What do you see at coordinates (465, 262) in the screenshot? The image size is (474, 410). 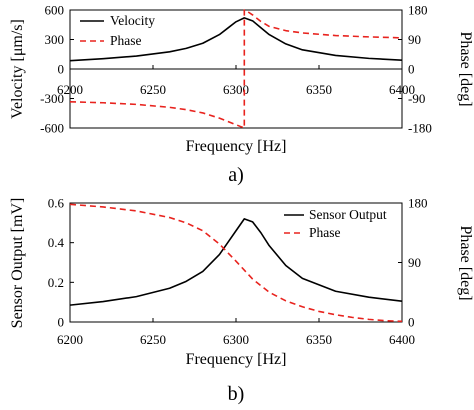 I see `panel-b-right-y-axis-label: Phase [deg]` at bounding box center [465, 262].